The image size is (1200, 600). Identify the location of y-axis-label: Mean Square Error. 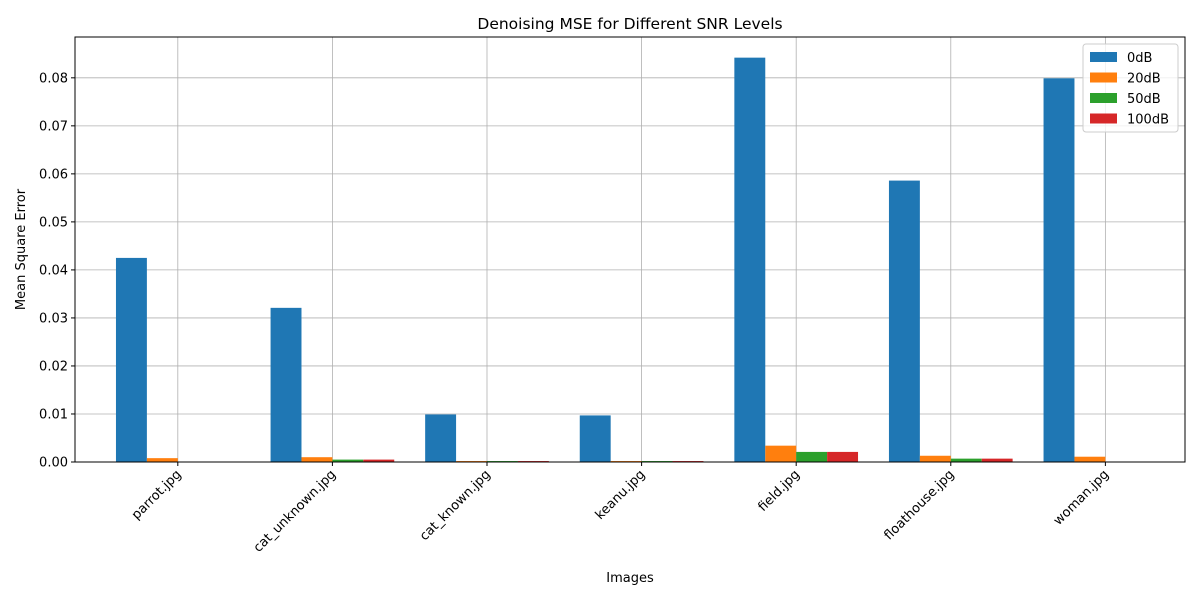
(21, 249).